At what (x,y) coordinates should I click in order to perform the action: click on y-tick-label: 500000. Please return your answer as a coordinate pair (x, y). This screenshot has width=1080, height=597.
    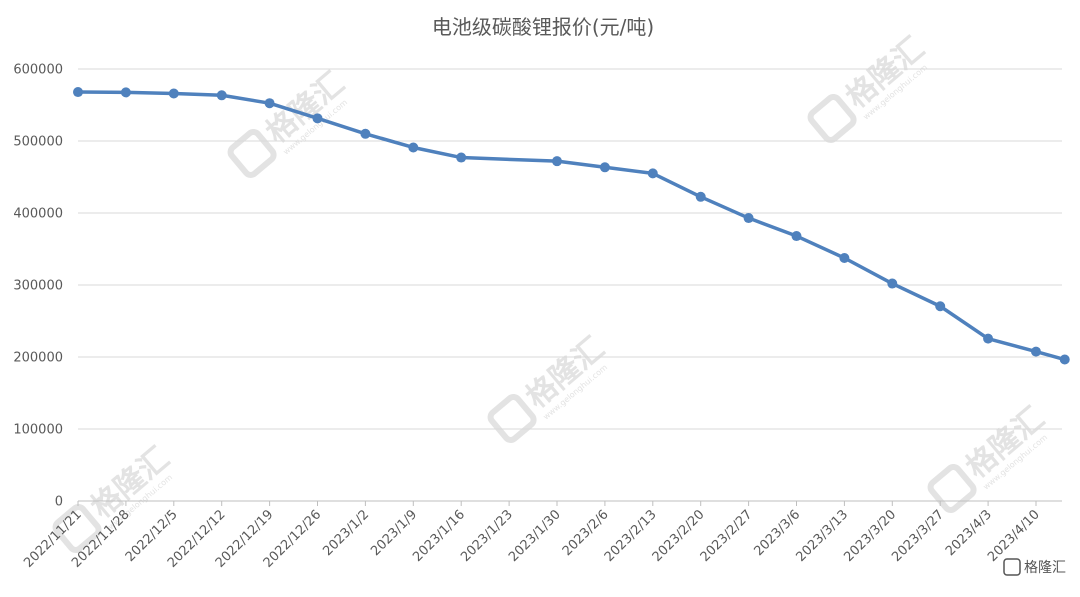
    Looking at the image, I should click on (38, 142).